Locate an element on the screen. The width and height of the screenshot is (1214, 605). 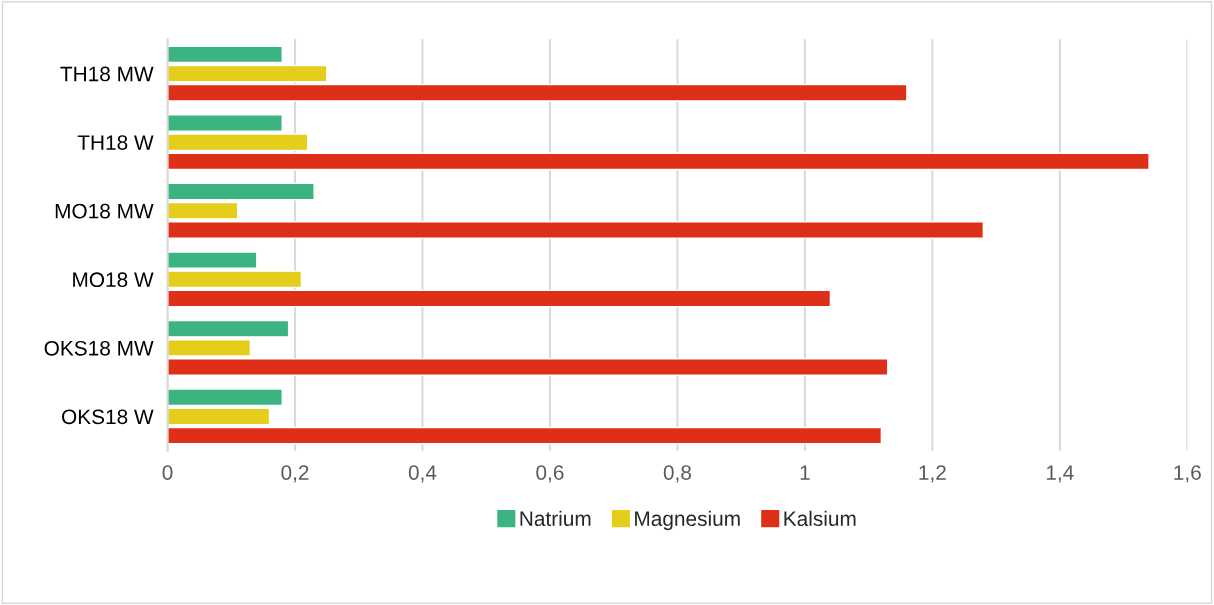
x-tick-label: 1,4 is located at coordinates (1060, 474).